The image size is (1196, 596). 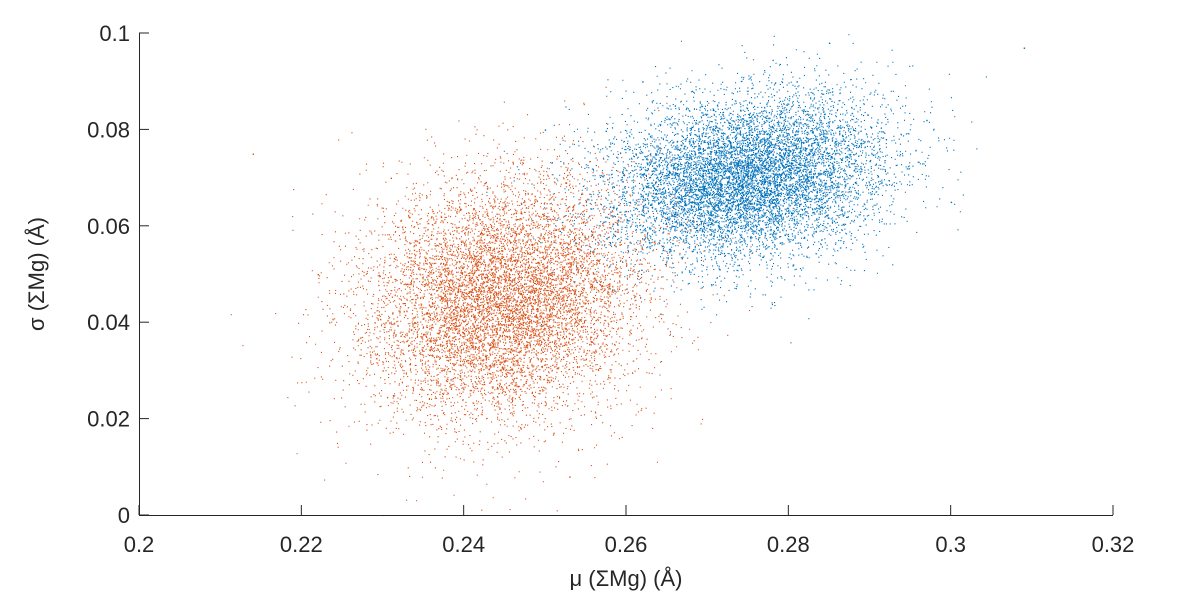 I want to click on x-axis-title: μ (ΣMg) (Å), so click(x=625, y=578).